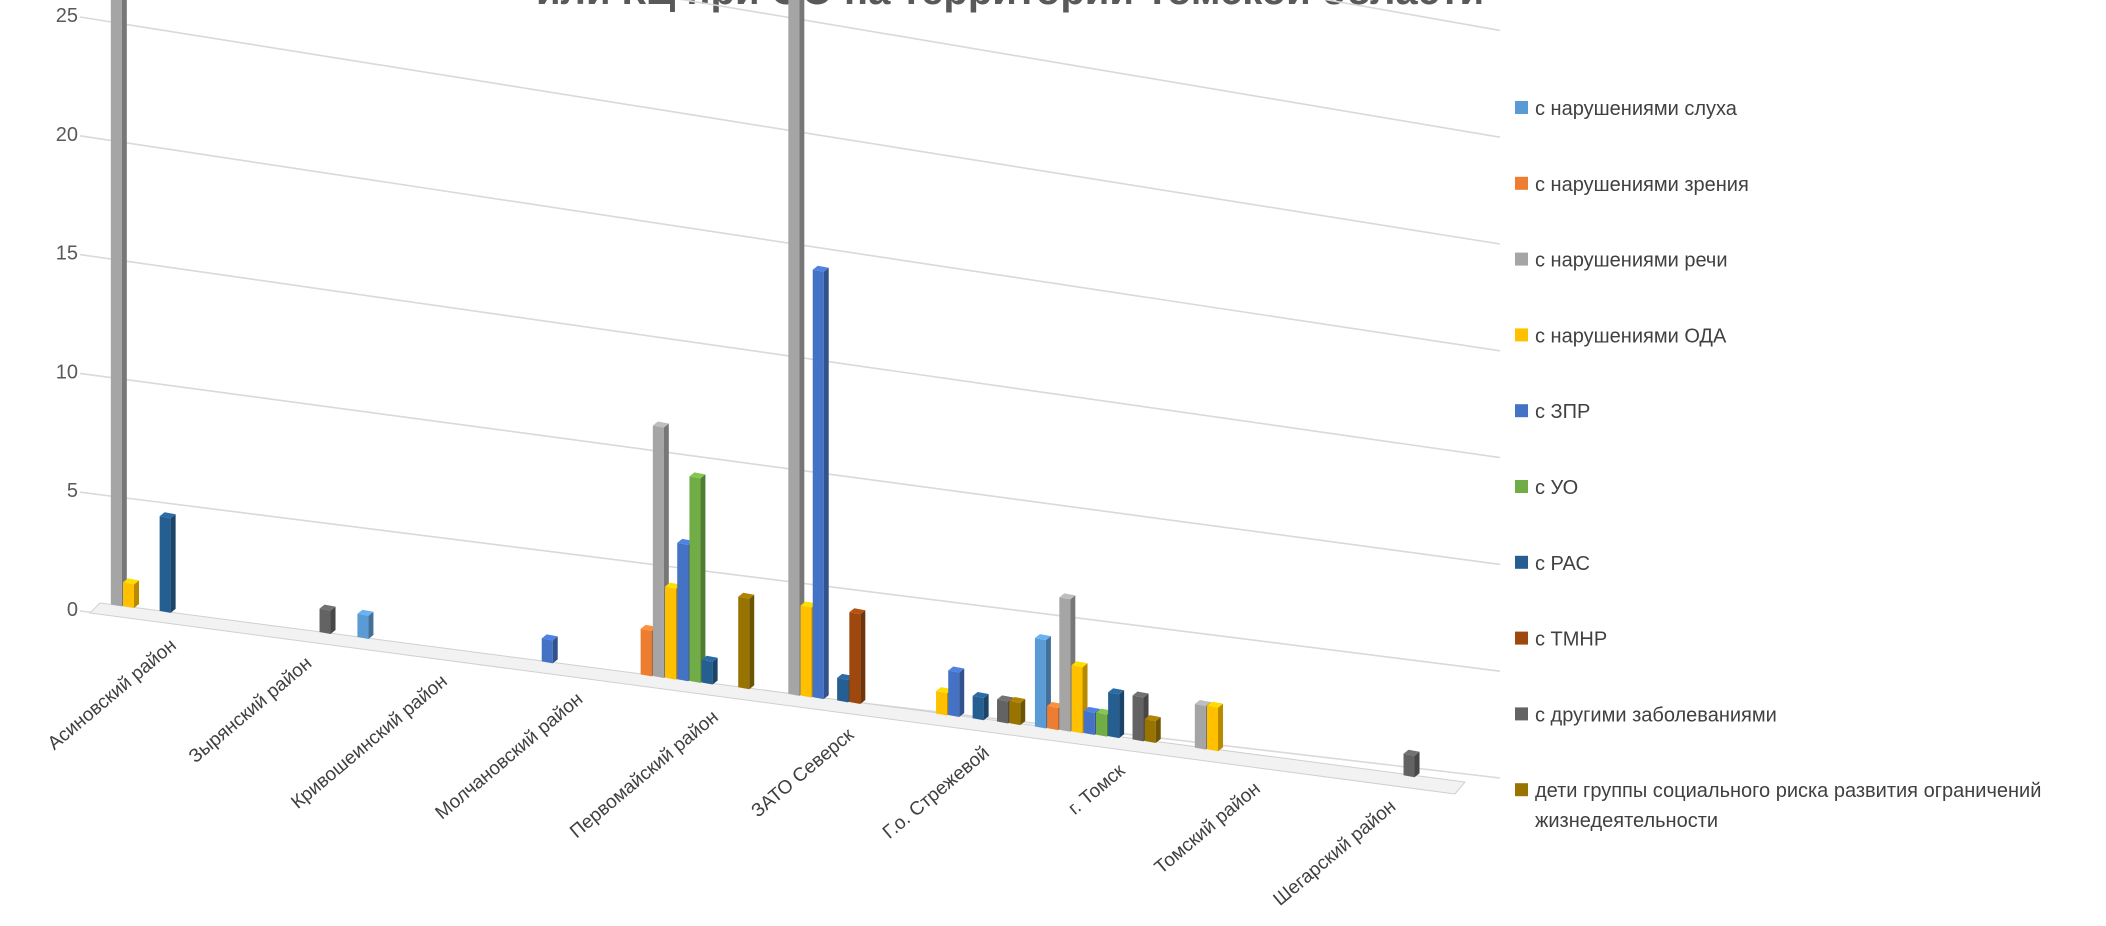 The height and width of the screenshot is (926, 2106). I want to click on y-tick-label: 0, so click(72, 610).